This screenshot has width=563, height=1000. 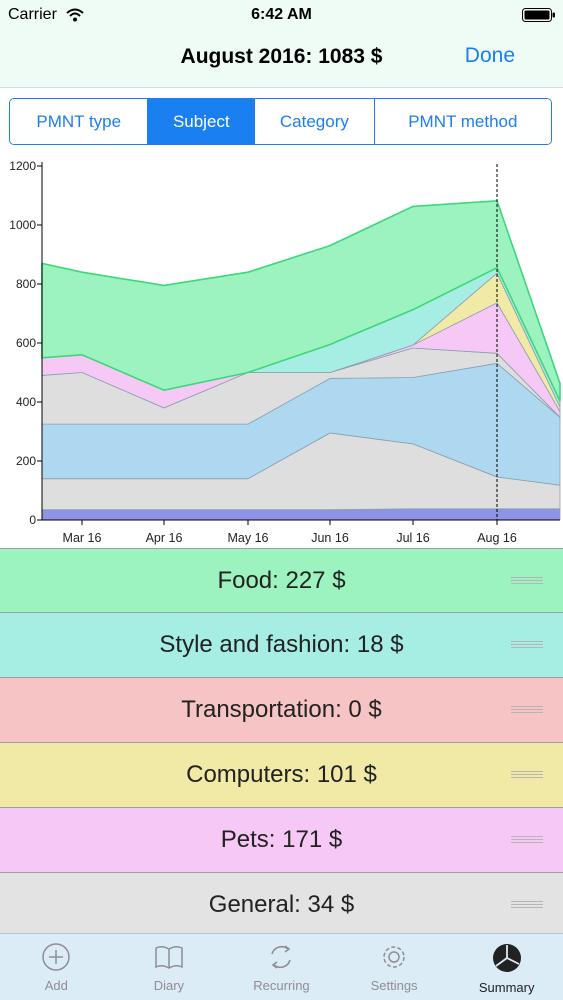 I want to click on status-time: 6:42 AM, so click(x=281, y=14).